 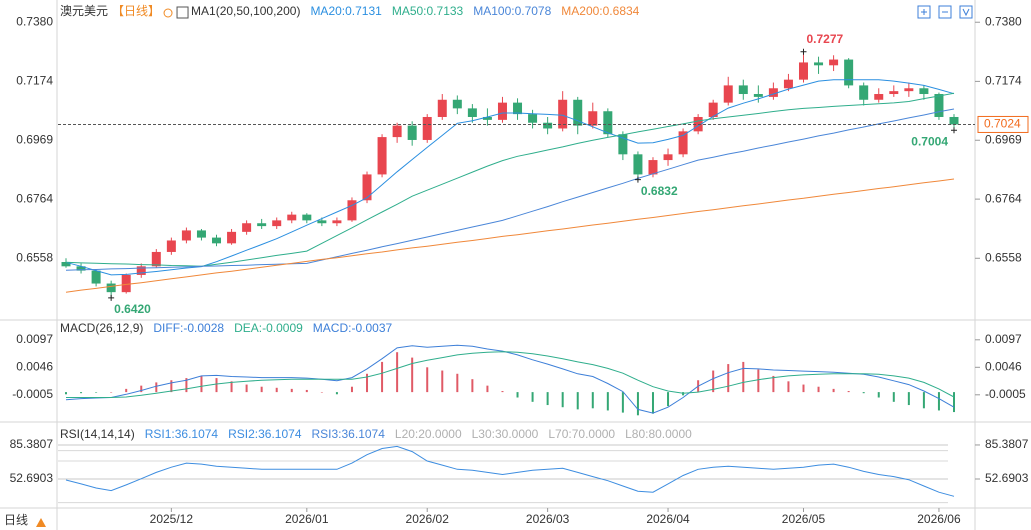 What do you see at coordinates (1005, 394) in the screenshot?
I see `y-tick-label-right: -0.0005` at bounding box center [1005, 394].